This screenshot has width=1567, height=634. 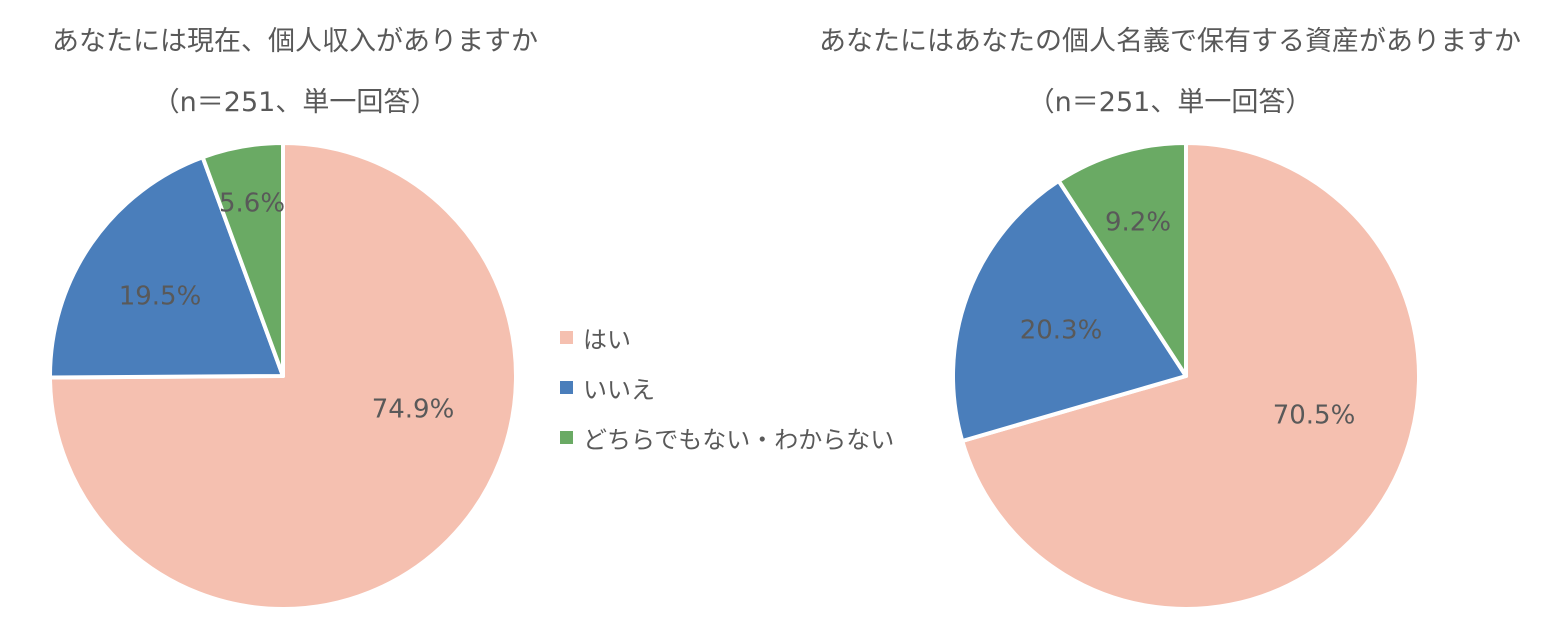 What do you see at coordinates (1314, 416) in the screenshot?
I see `slice-yes-label: 70.5%` at bounding box center [1314, 416].